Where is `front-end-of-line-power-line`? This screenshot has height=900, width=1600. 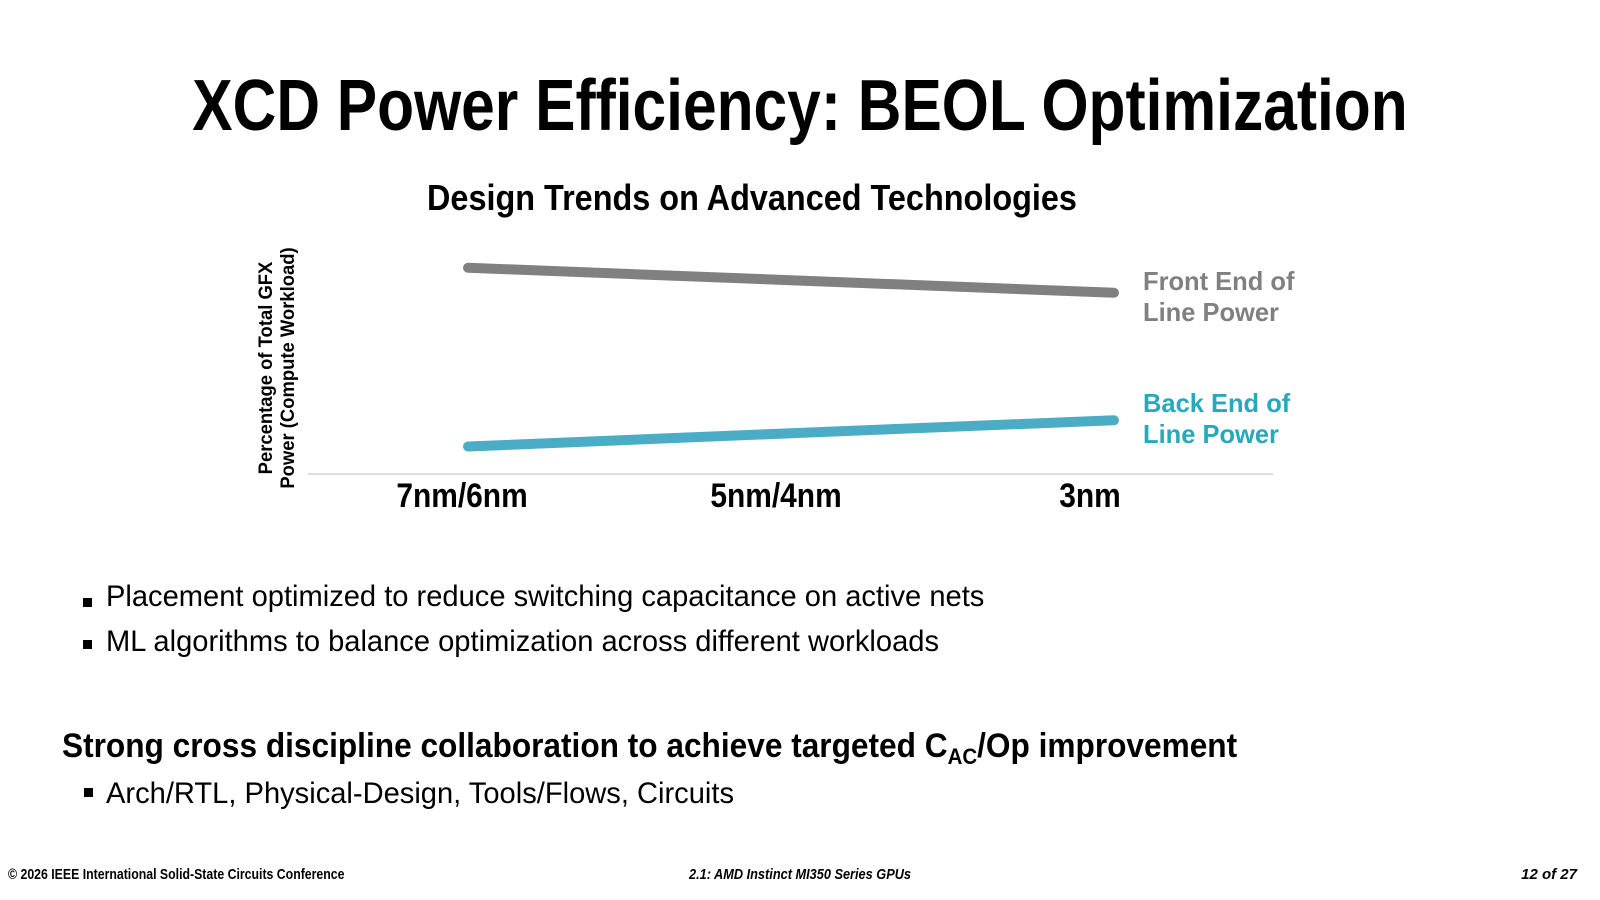
front-end-of-line-power-line is located at coordinates (791, 280).